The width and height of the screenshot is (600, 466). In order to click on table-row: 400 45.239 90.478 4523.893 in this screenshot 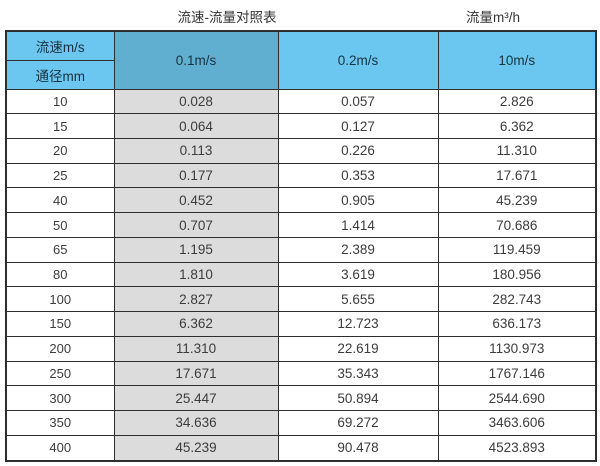, I will do `click(301, 448)`.